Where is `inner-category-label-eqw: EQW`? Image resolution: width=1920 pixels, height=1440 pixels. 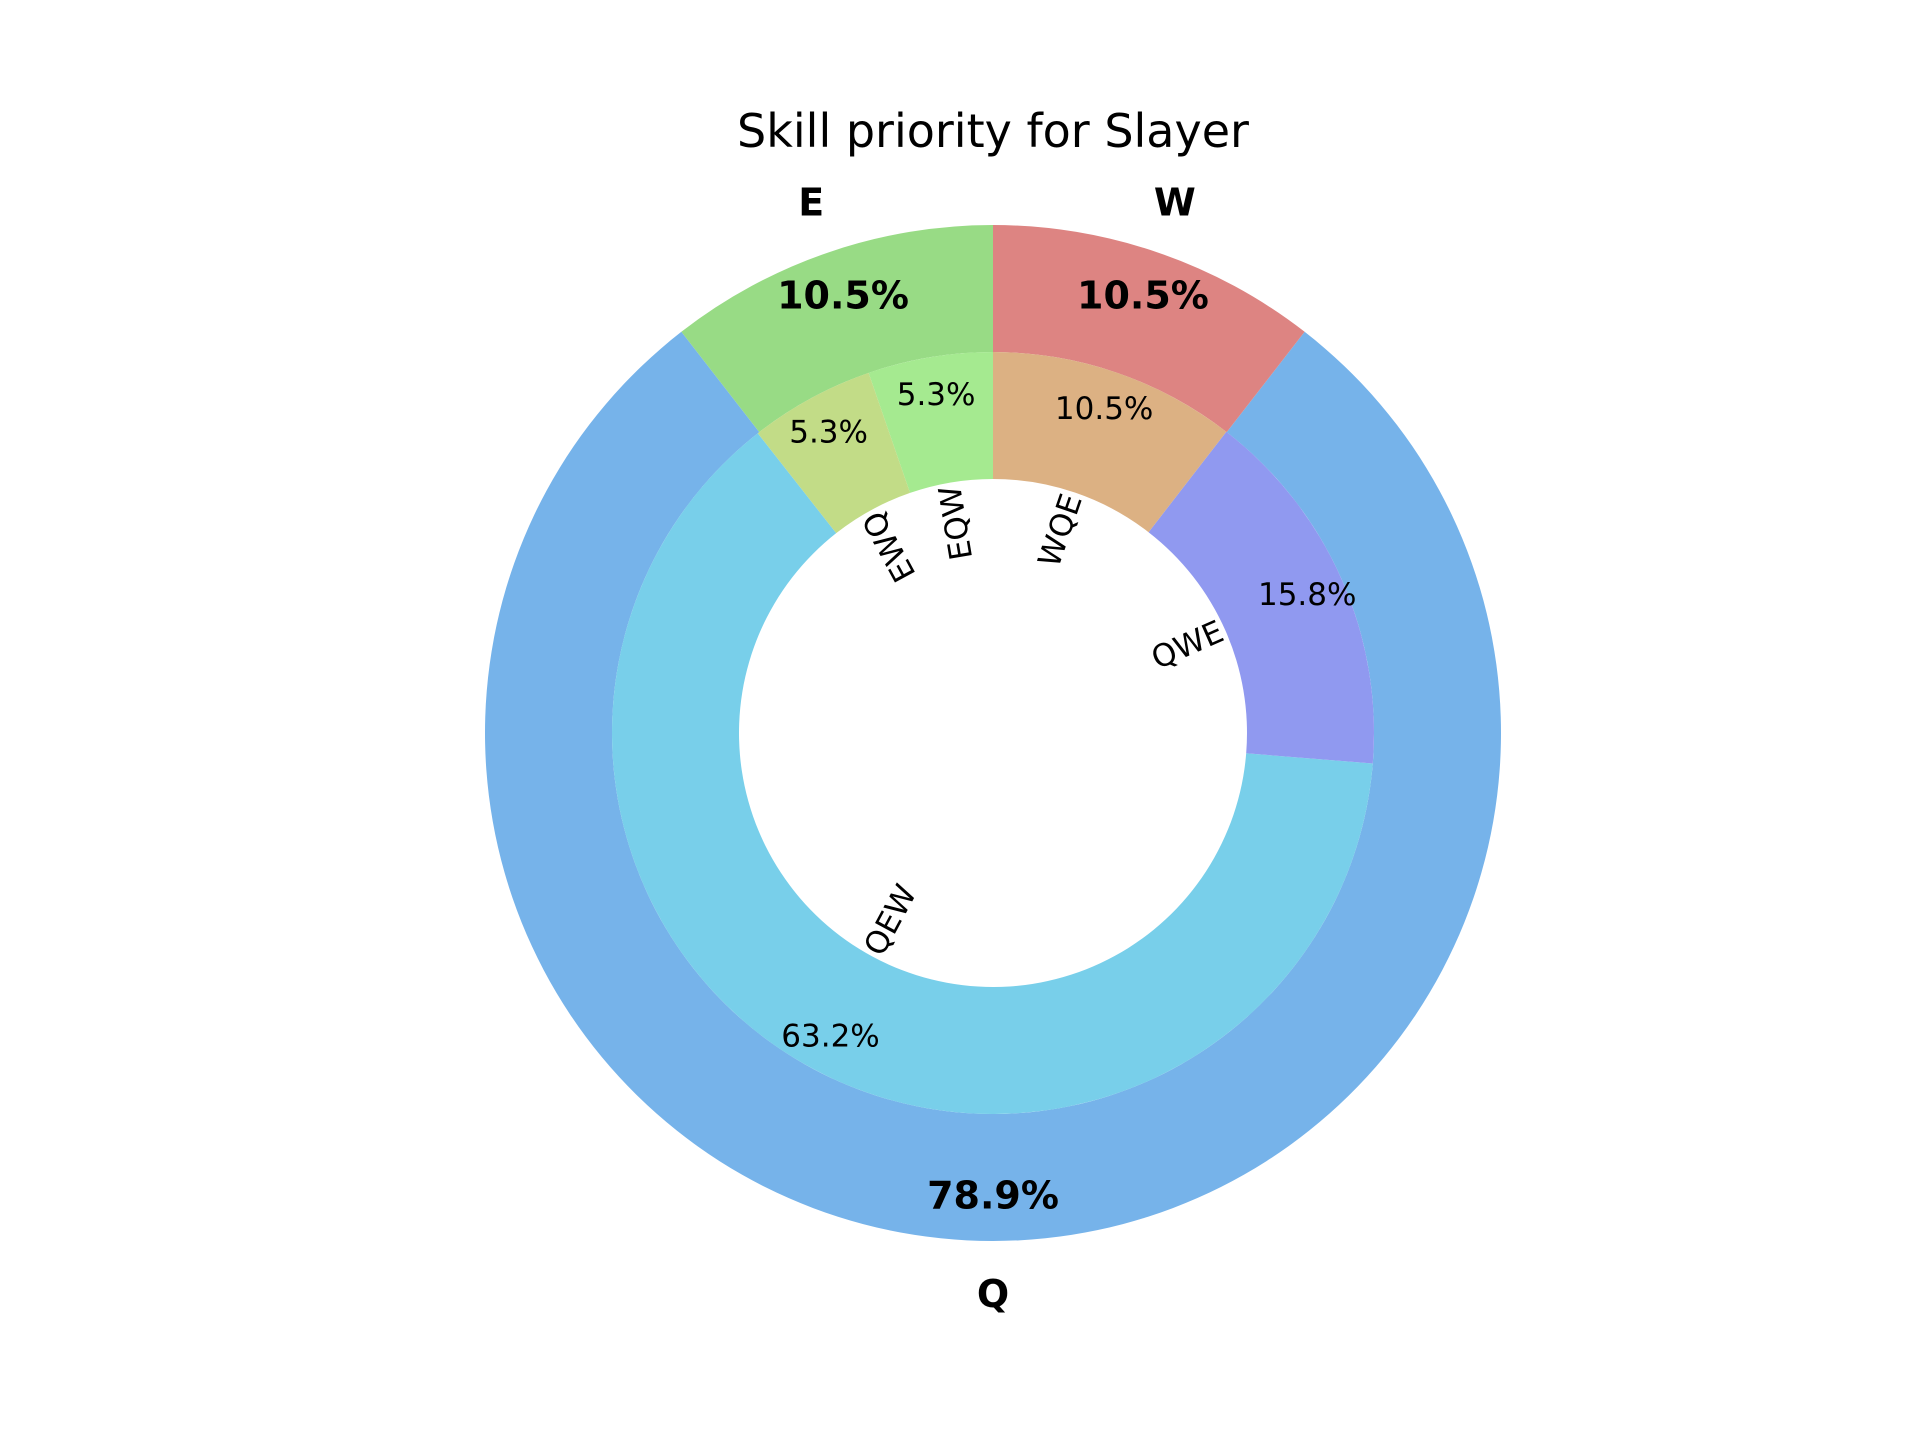 inner-category-label-eqw: EQW is located at coordinates (956, 523).